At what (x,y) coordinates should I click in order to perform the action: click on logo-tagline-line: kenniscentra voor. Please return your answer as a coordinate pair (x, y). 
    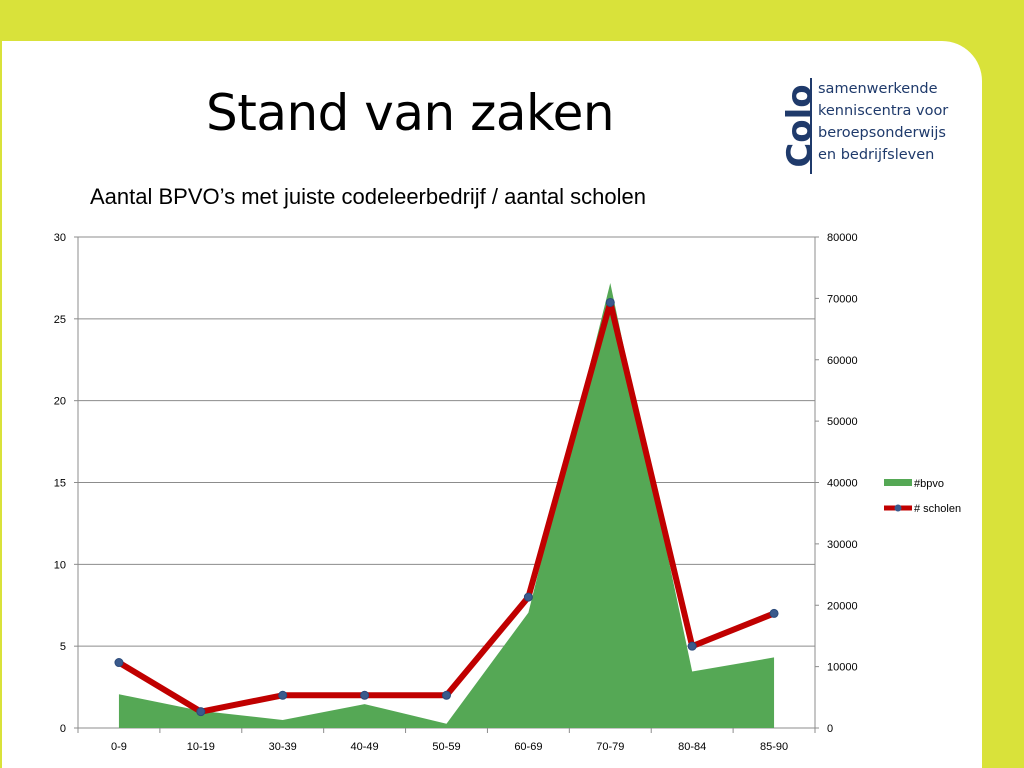
    Looking at the image, I should click on (883, 111).